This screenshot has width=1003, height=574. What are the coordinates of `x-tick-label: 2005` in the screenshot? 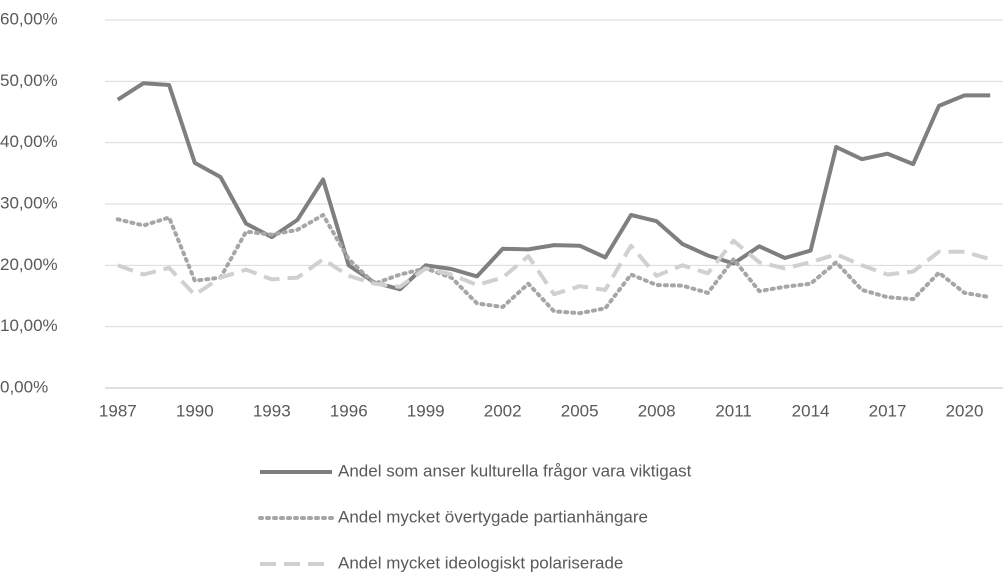 It's located at (580, 410).